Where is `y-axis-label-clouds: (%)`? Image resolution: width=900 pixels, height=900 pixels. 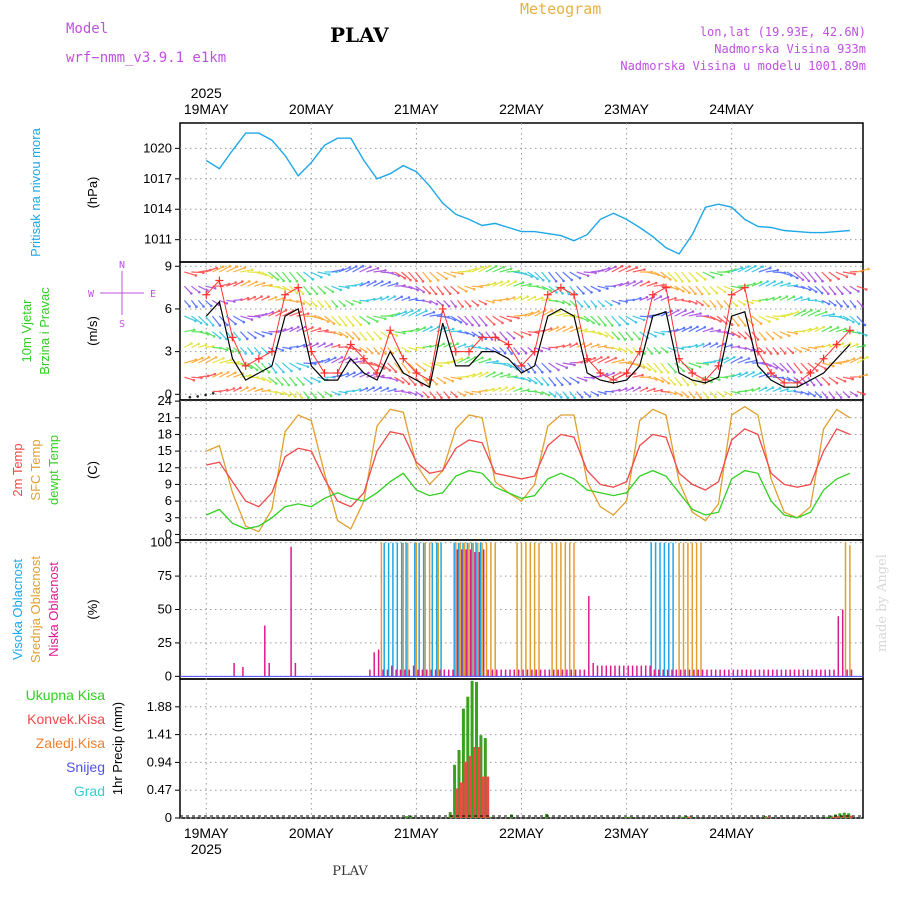 y-axis-label-clouds: (%) is located at coordinates (92, 609).